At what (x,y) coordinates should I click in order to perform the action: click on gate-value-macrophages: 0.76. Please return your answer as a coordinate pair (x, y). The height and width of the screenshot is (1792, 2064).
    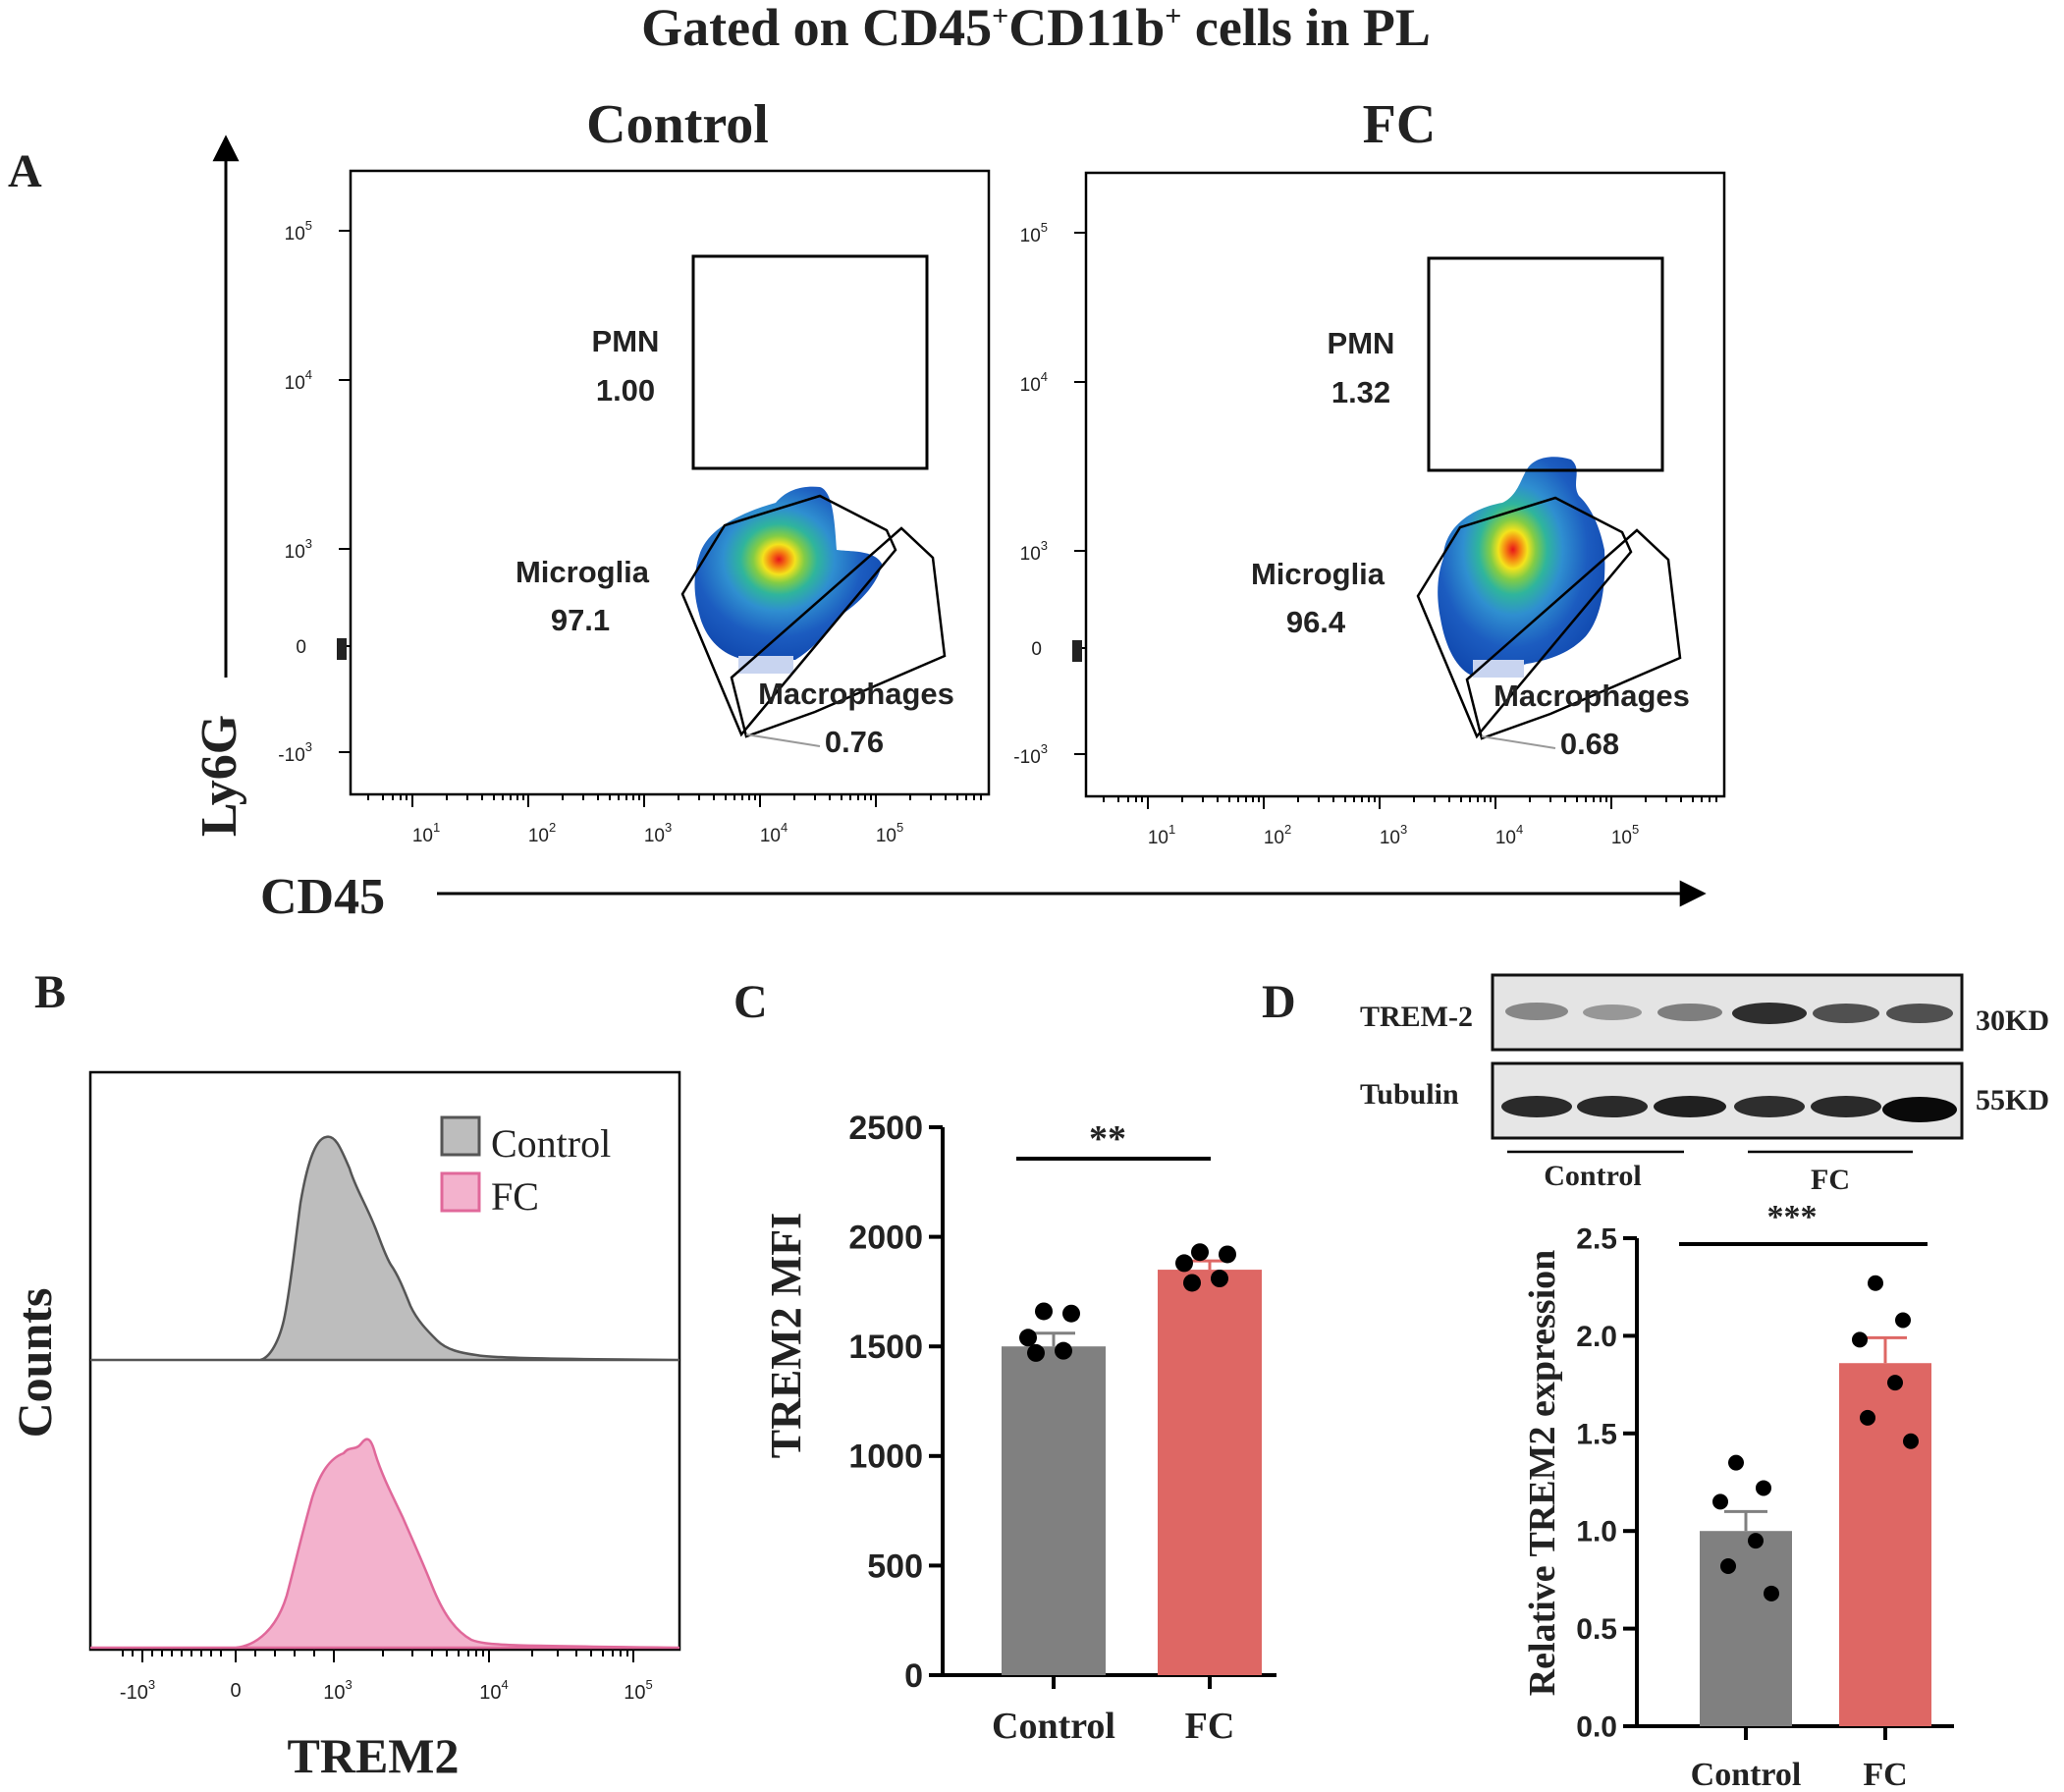
    Looking at the image, I should click on (855, 742).